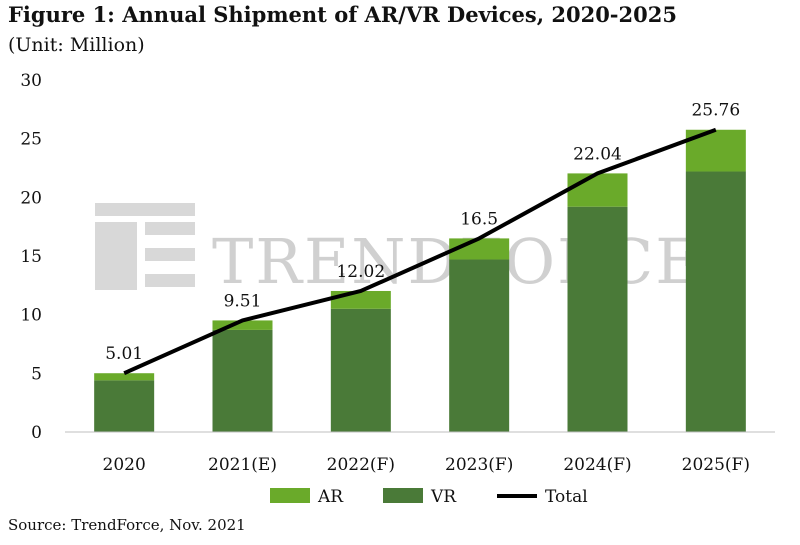 Image resolution: width=800 pixels, height=545 pixels. Describe the element at coordinates (31, 316) in the screenshot. I see `y-tick-label: 10` at that location.